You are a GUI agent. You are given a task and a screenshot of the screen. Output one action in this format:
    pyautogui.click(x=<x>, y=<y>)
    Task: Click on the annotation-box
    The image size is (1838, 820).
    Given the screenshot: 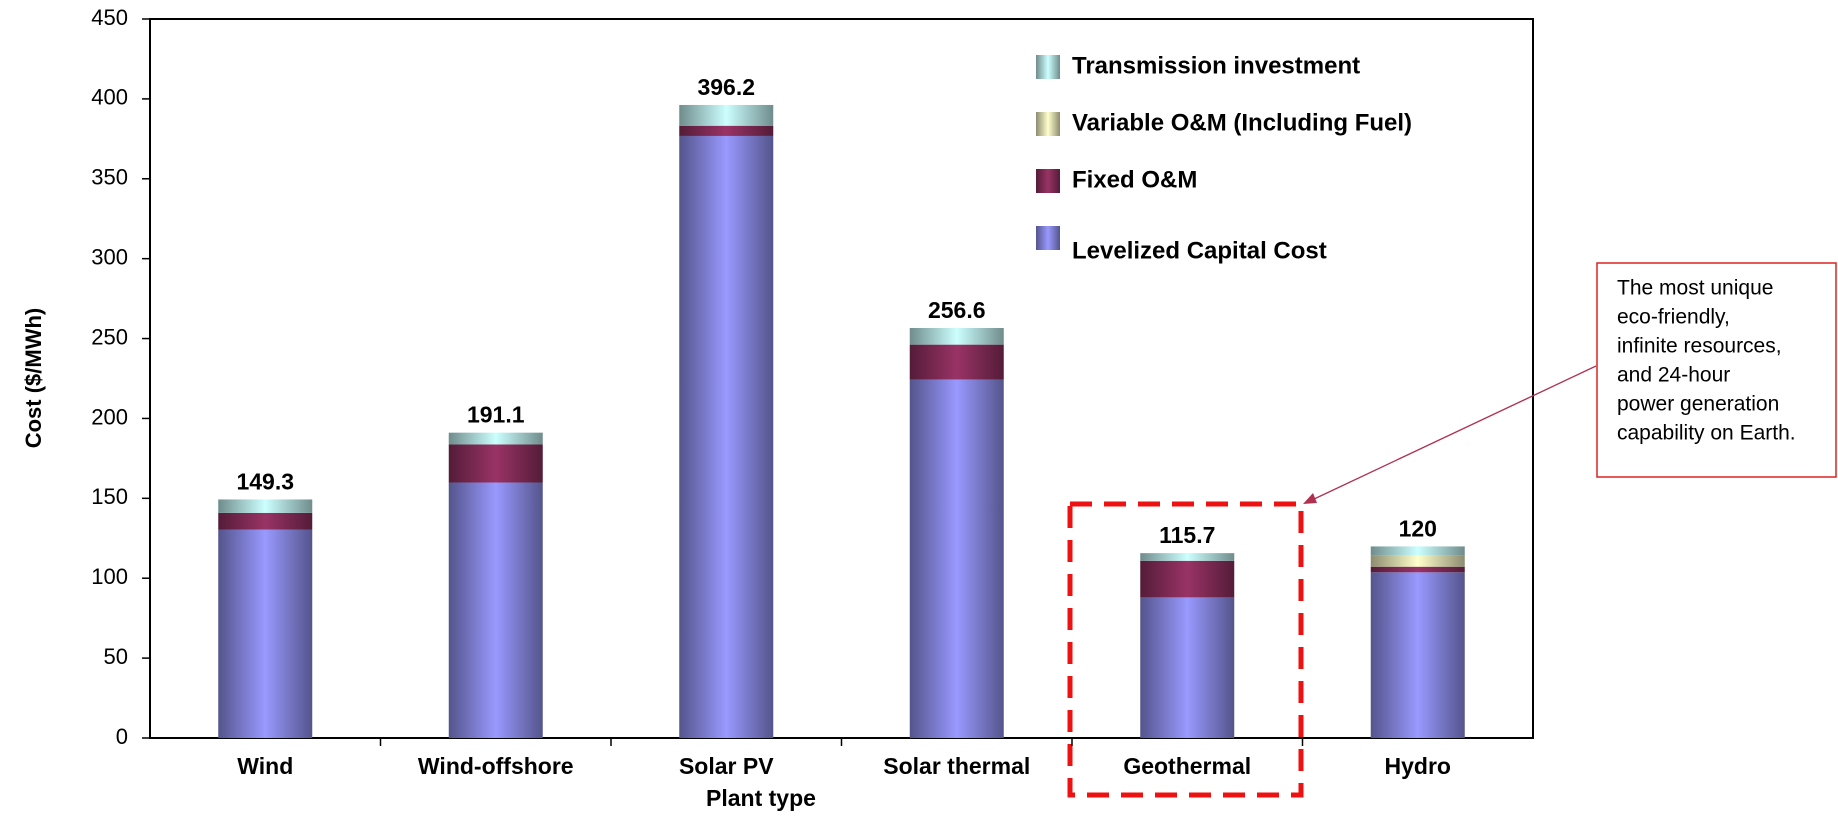 What is the action you would take?
    pyautogui.click(x=1716, y=370)
    